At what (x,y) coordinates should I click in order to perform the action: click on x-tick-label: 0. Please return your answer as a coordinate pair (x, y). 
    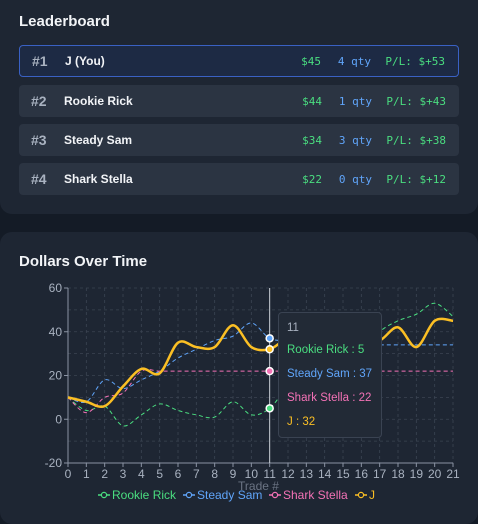
    Looking at the image, I should click on (68, 474).